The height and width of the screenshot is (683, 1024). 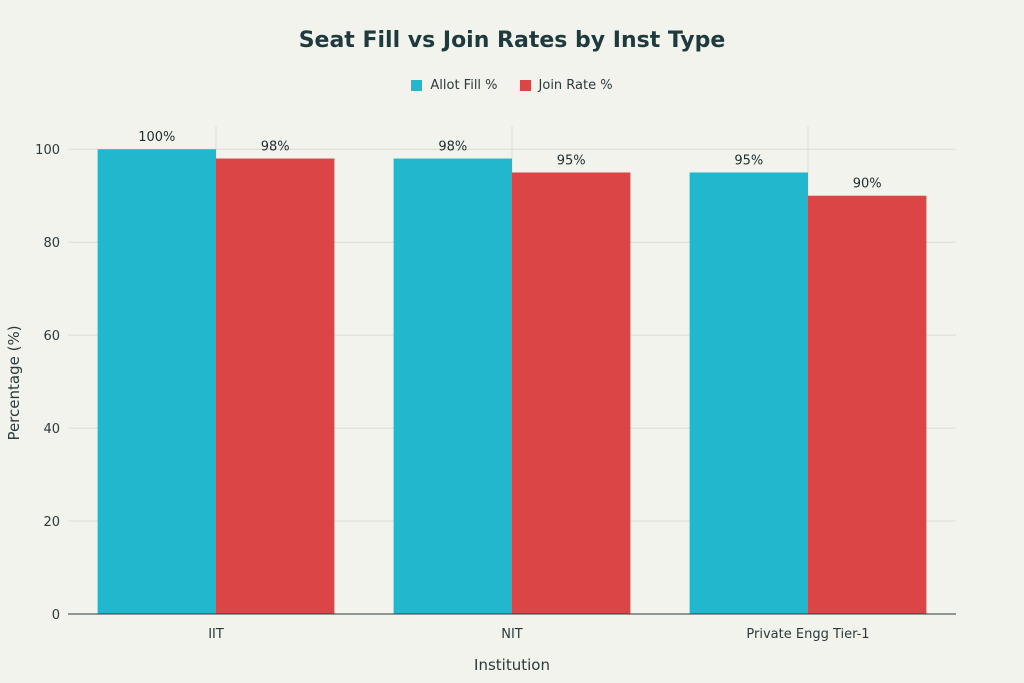 I want to click on data-label: 100%, so click(x=156, y=137).